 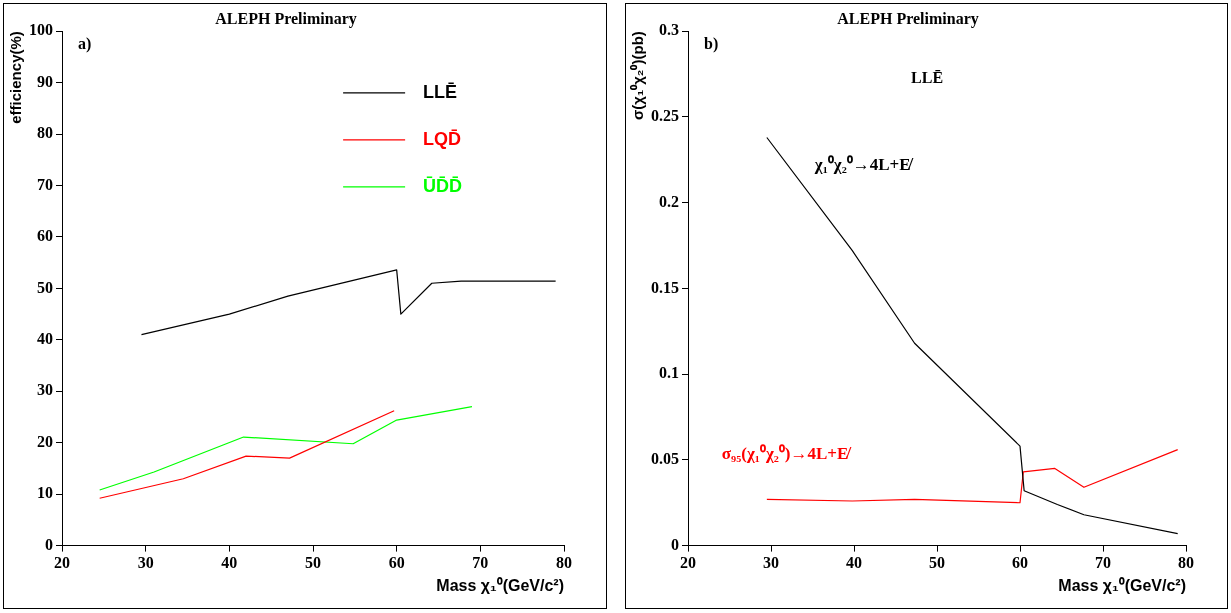 I want to click on y-tick-label: 0.15, so click(x=664, y=287).